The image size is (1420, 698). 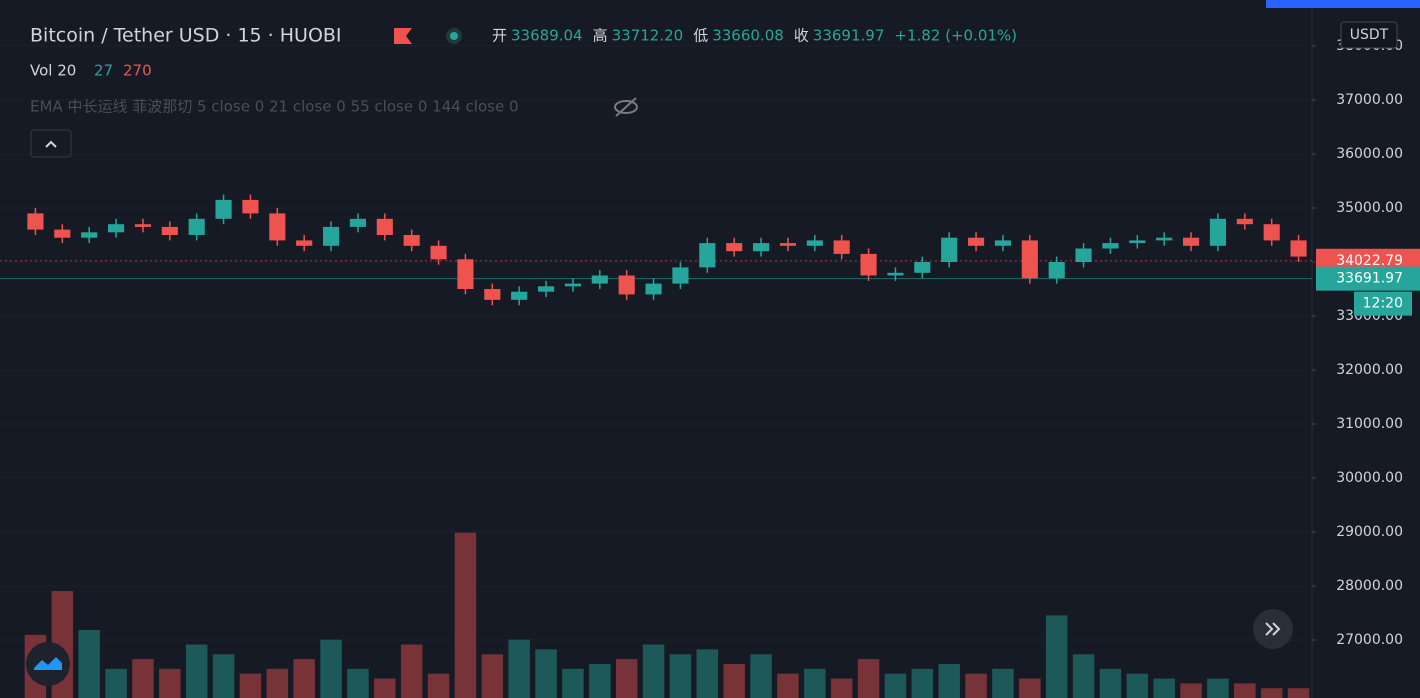 I want to click on chart-title: Bitcoin / Tether USD · 15 · HUOBI, so click(x=186, y=36).